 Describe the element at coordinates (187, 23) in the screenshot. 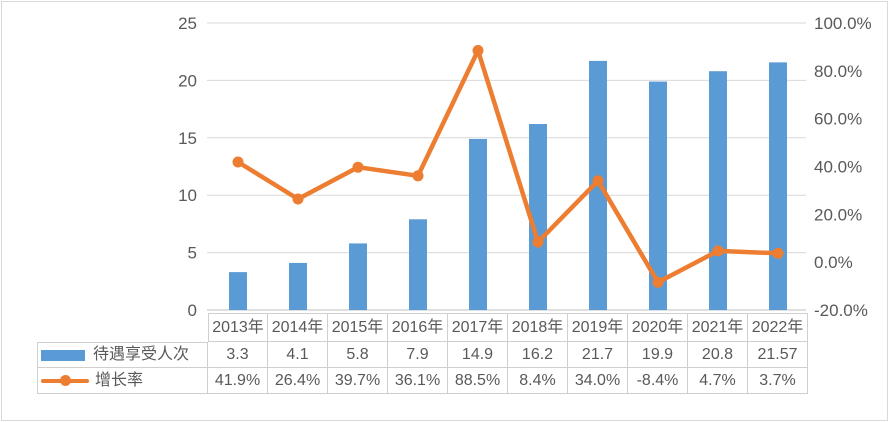

I see `left-axis-tick-label: 25` at that location.